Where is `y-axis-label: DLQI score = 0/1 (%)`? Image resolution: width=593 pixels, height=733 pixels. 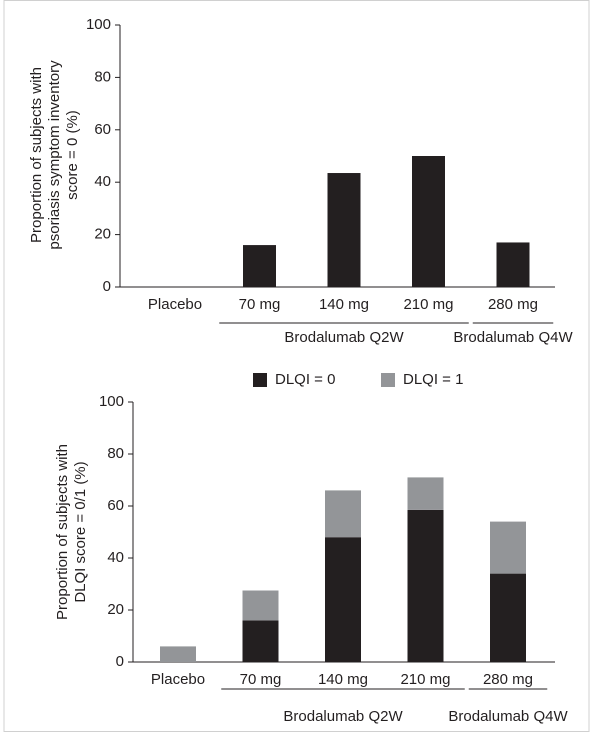
y-axis-label: DLQI score = 0/1 (%) is located at coordinates (80, 531).